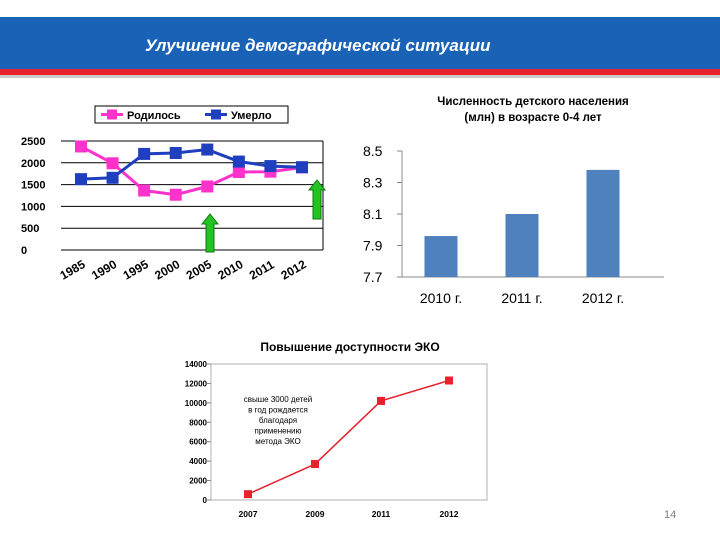  Describe the element at coordinates (278, 431) in the screenshot. I see `annotation-line: применению` at that location.